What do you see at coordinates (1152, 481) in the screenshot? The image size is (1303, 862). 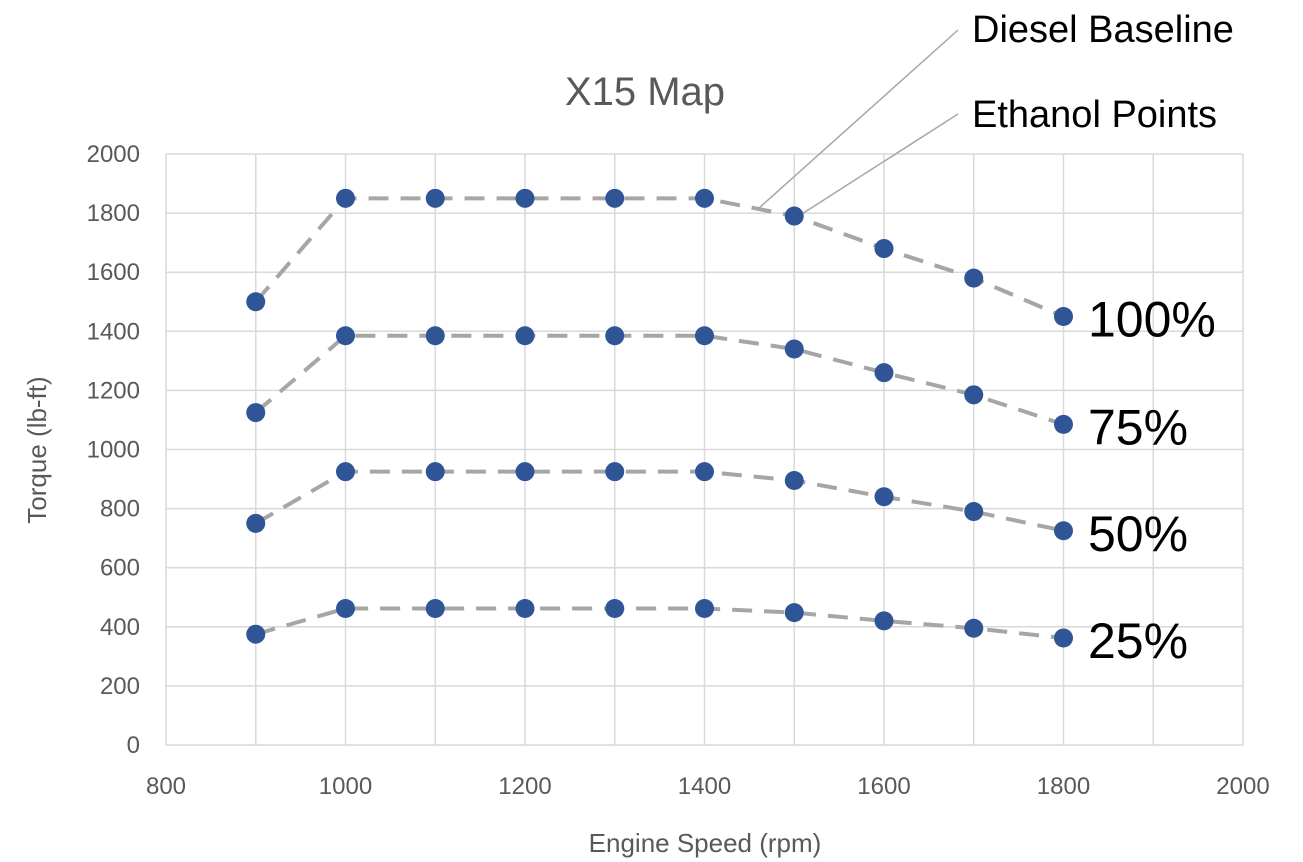 I see `load-level-labels: 100% 75% 50% 25%` at bounding box center [1152, 481].